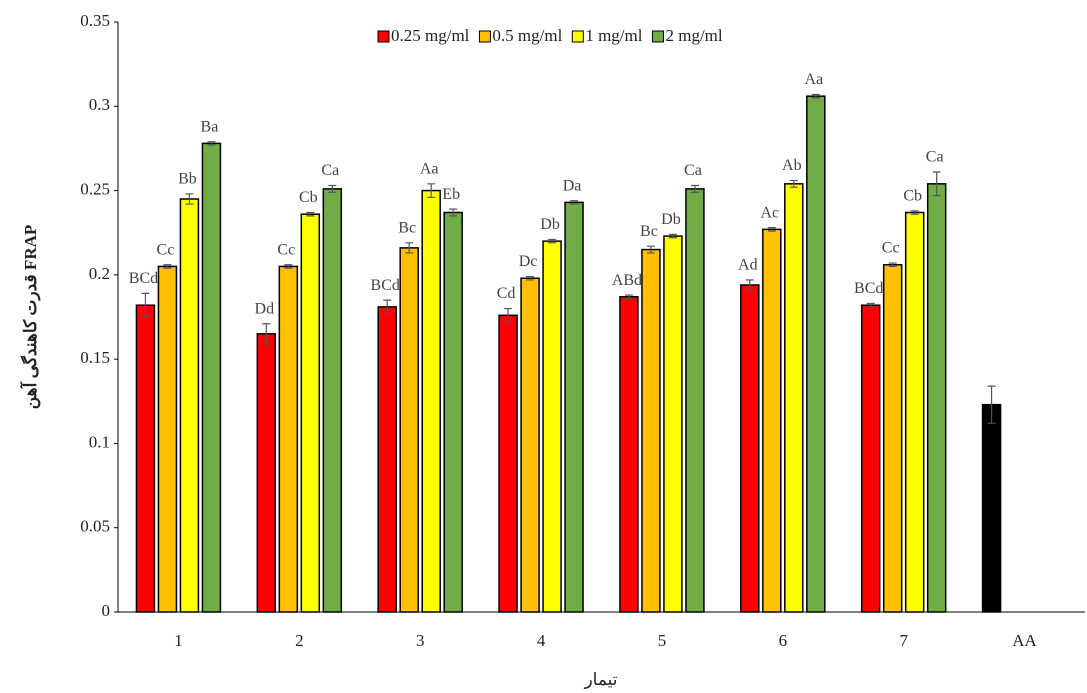  What do you see at coordinates (627, 280) in the screenshot?
I see `significance-label: ABd` at bounding box center [627, 280].